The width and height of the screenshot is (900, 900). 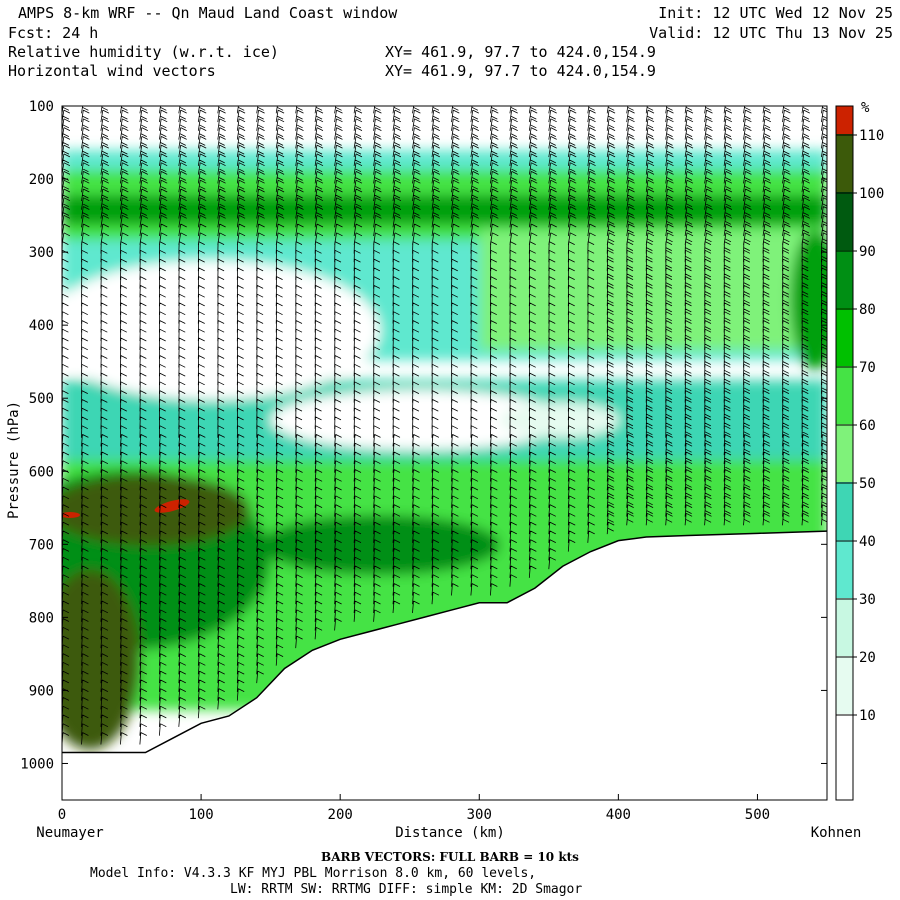 I want to click on left-endpoint-label: Neumayer, so click(x=69, y=833).